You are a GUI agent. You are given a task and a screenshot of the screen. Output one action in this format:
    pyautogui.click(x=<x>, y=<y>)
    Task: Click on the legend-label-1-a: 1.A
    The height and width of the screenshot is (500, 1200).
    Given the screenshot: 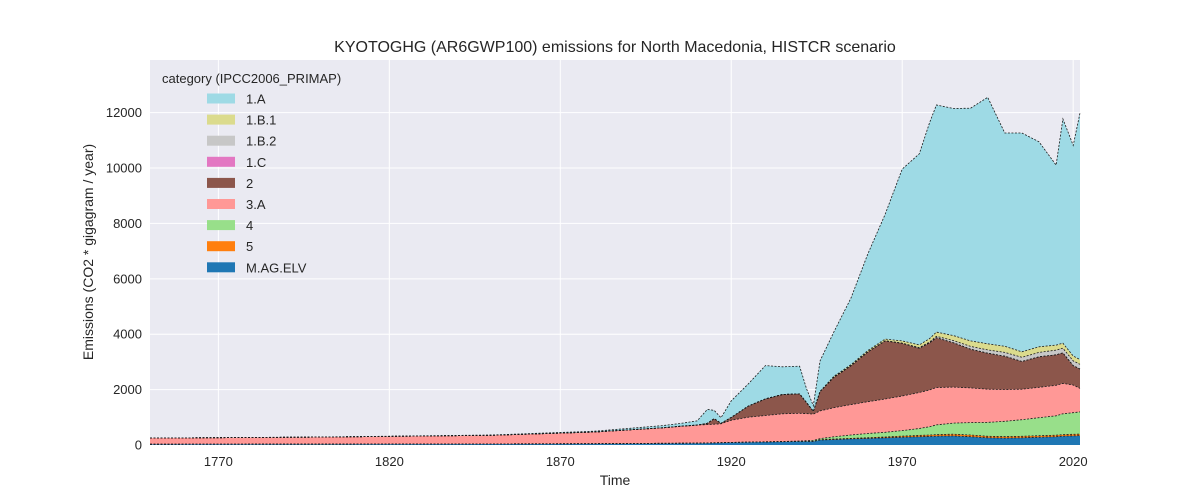 What is the action you would take?
    pyautogui.click(x=256, y=99)
    